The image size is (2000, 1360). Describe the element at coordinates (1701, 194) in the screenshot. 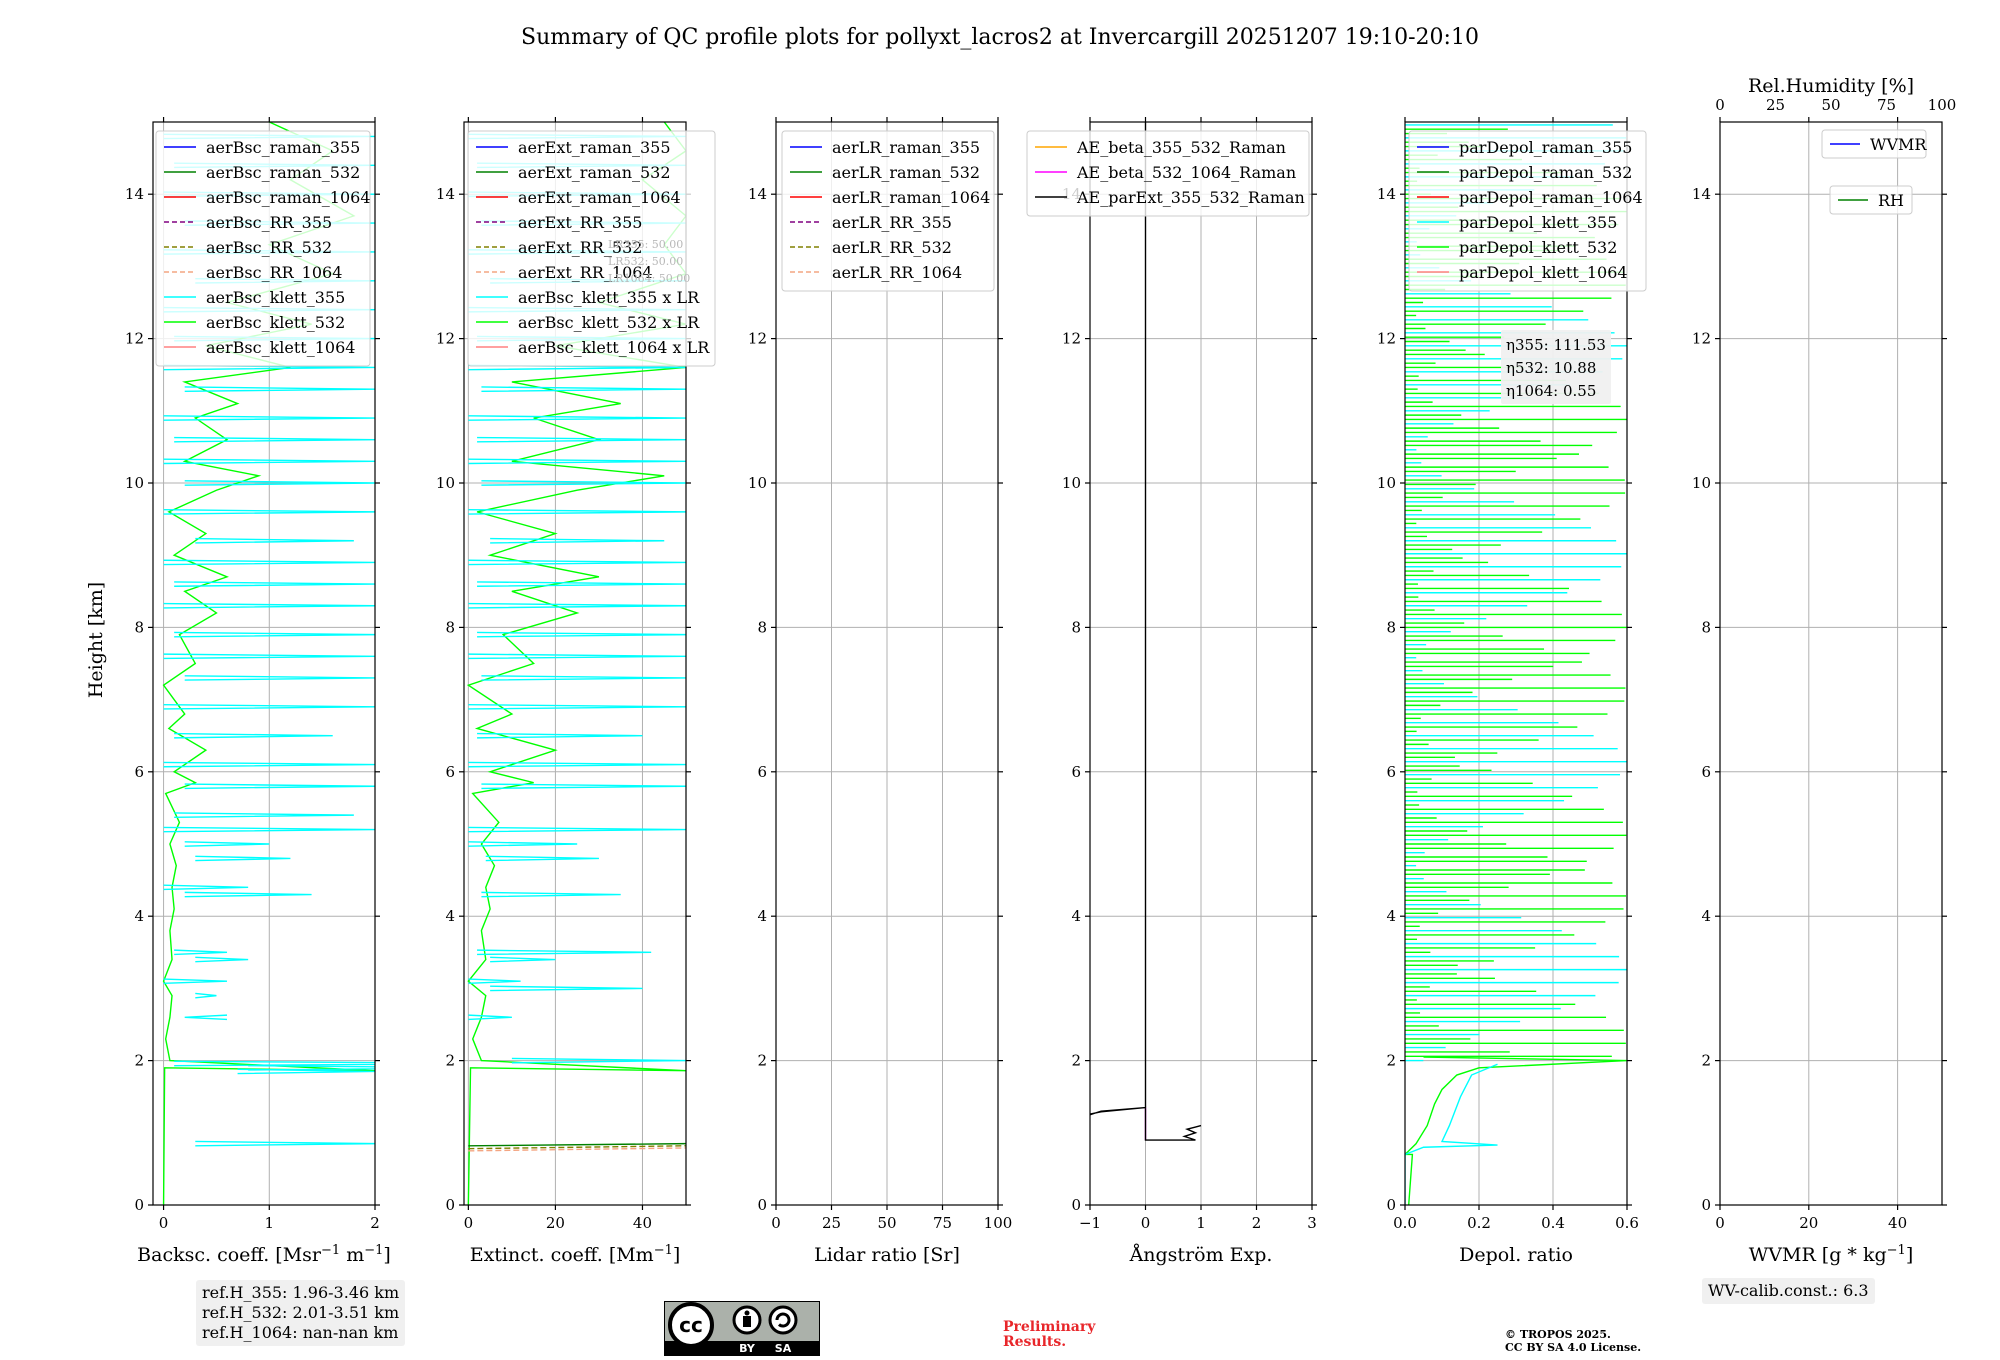

I see `y-tick-label: 14` at that location.